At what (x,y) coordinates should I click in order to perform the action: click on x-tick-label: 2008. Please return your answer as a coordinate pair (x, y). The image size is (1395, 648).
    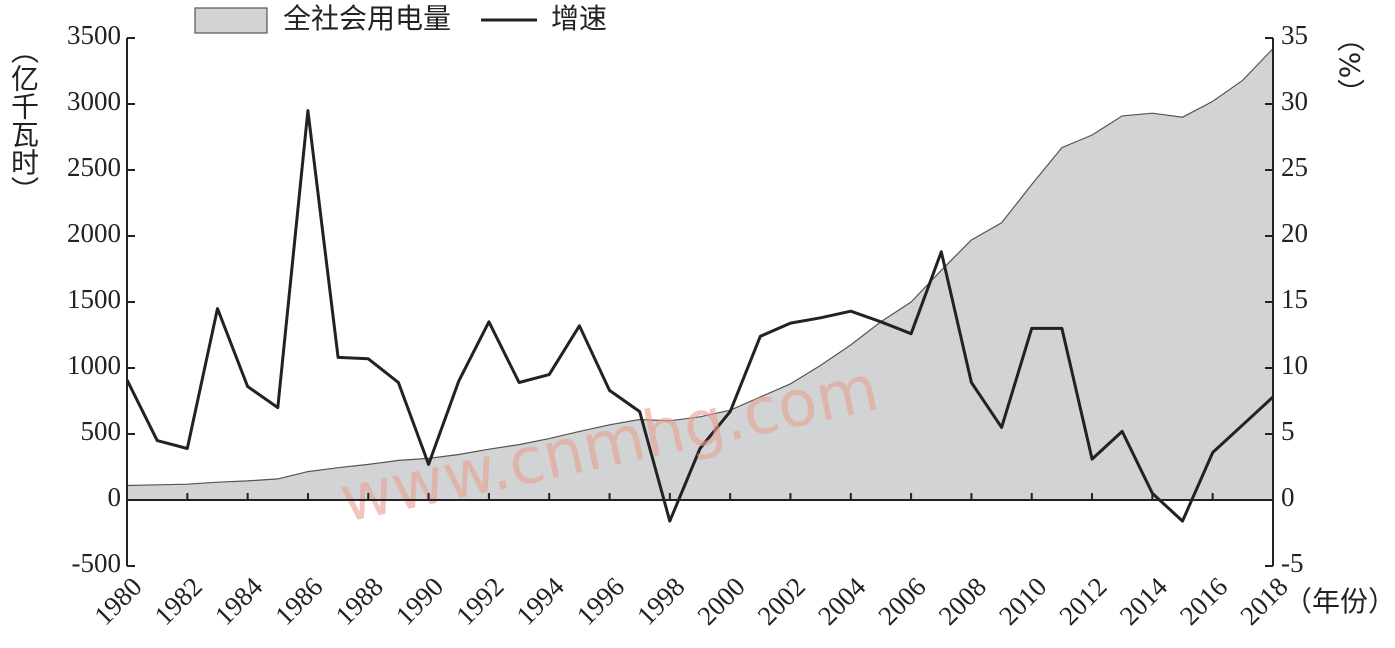
    Looking at the image, I should click on (962, 600).